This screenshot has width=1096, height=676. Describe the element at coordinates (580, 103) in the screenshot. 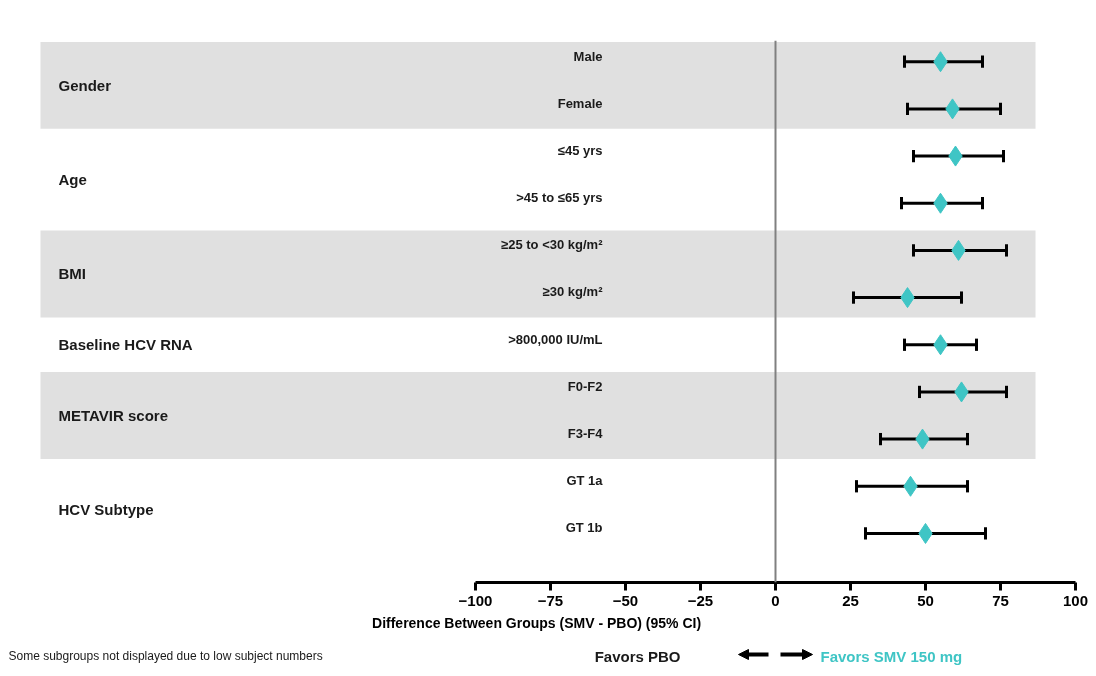

I see `y-tick-label: Female` at that location.